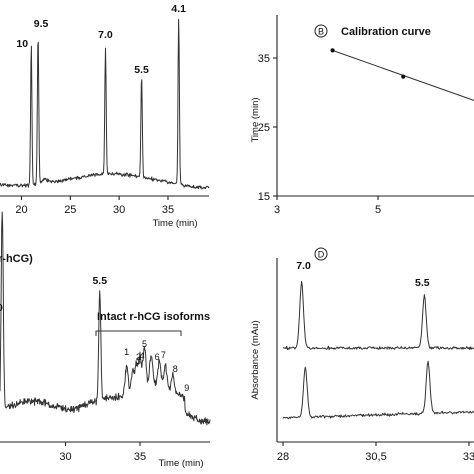 This screenshot has height=474, width=474. Describe the element at coordinates (386, 32) in the screenshot. I see `panel-b-title: Calibration curve` at that location.